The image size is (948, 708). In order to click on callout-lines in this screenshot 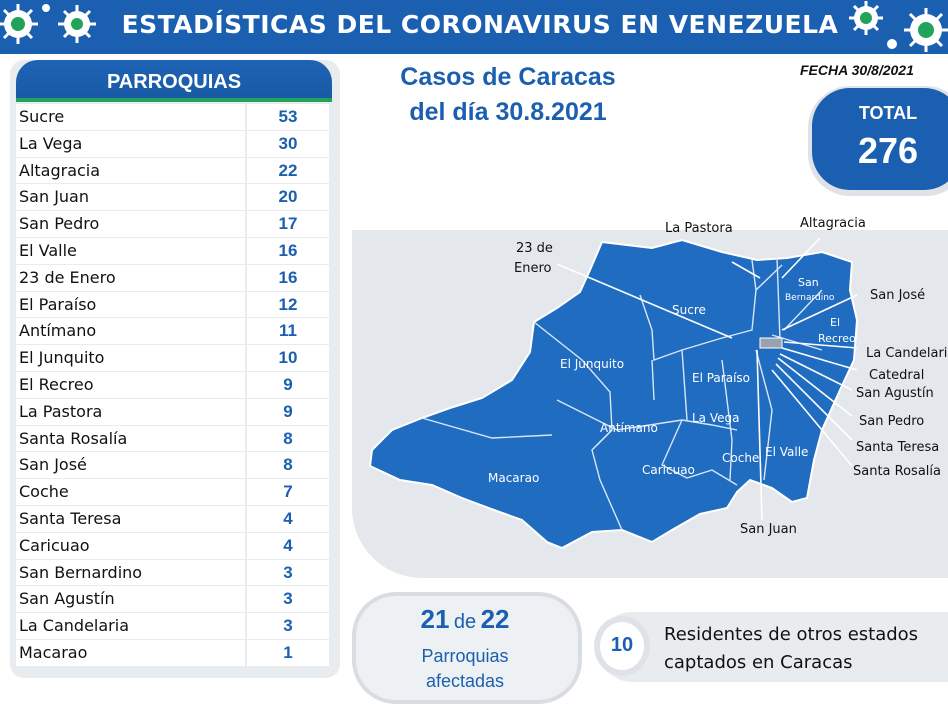, I will do `click(707, 379)`.